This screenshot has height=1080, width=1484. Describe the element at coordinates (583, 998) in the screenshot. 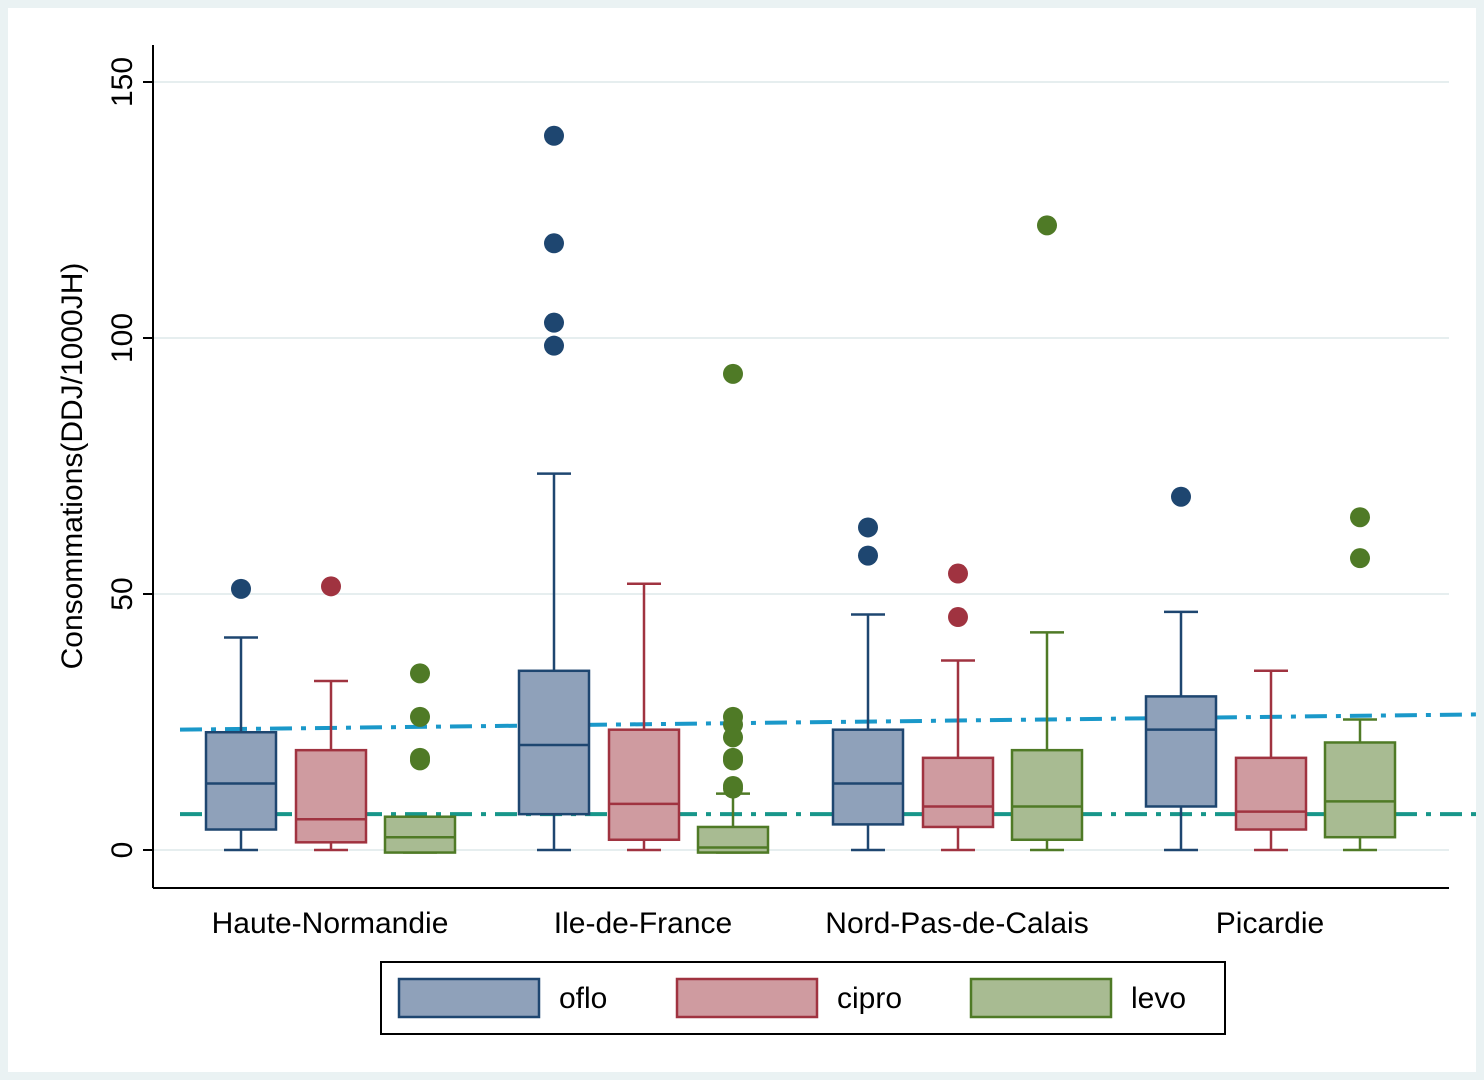

I see `legend-label-oflo: oflo` at that location.